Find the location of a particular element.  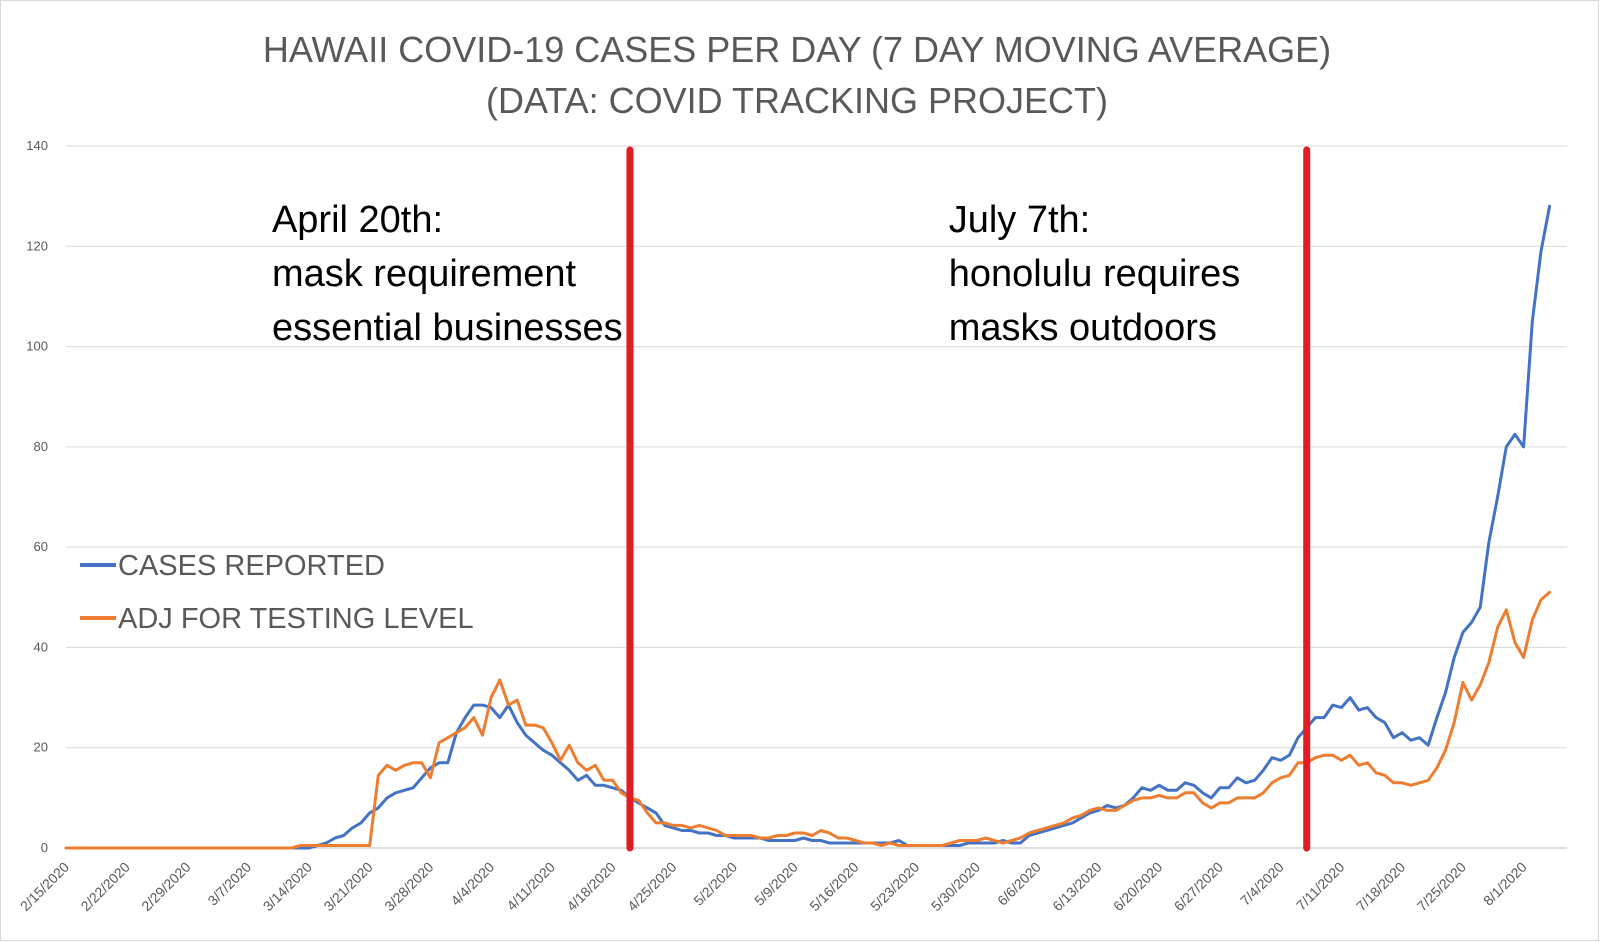

x-tick-label: 6/20/2020 is located at coordinates (1138, 887).